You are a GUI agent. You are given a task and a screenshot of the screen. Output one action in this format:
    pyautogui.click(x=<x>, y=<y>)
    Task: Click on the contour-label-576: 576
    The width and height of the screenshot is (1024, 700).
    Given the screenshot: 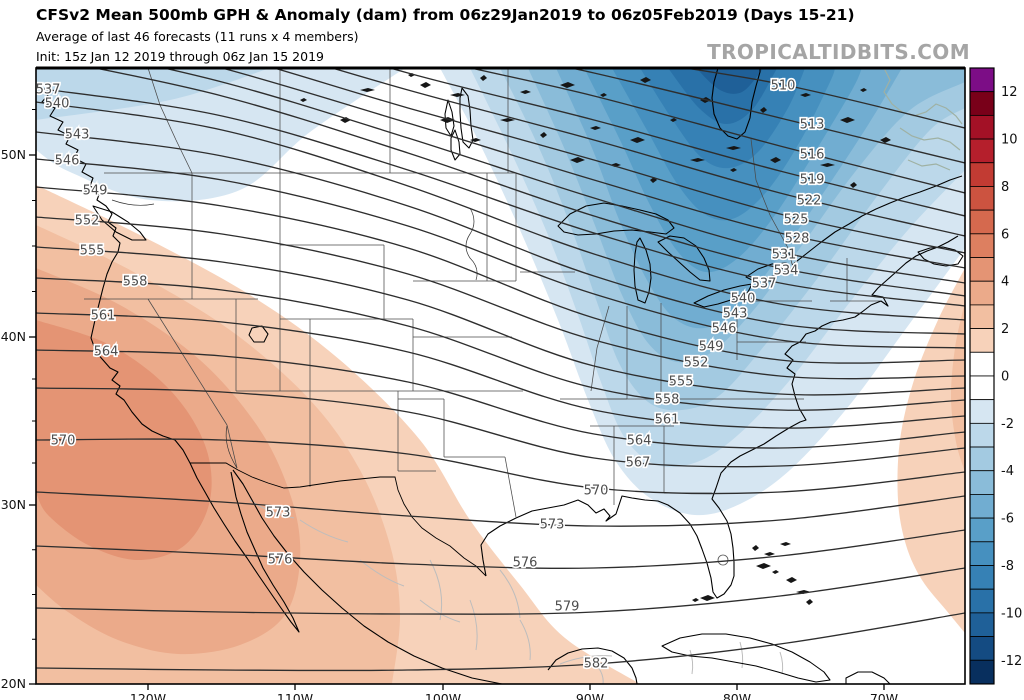 What is the action you would take?
    pyautogui.click(x=280, y=560)
    